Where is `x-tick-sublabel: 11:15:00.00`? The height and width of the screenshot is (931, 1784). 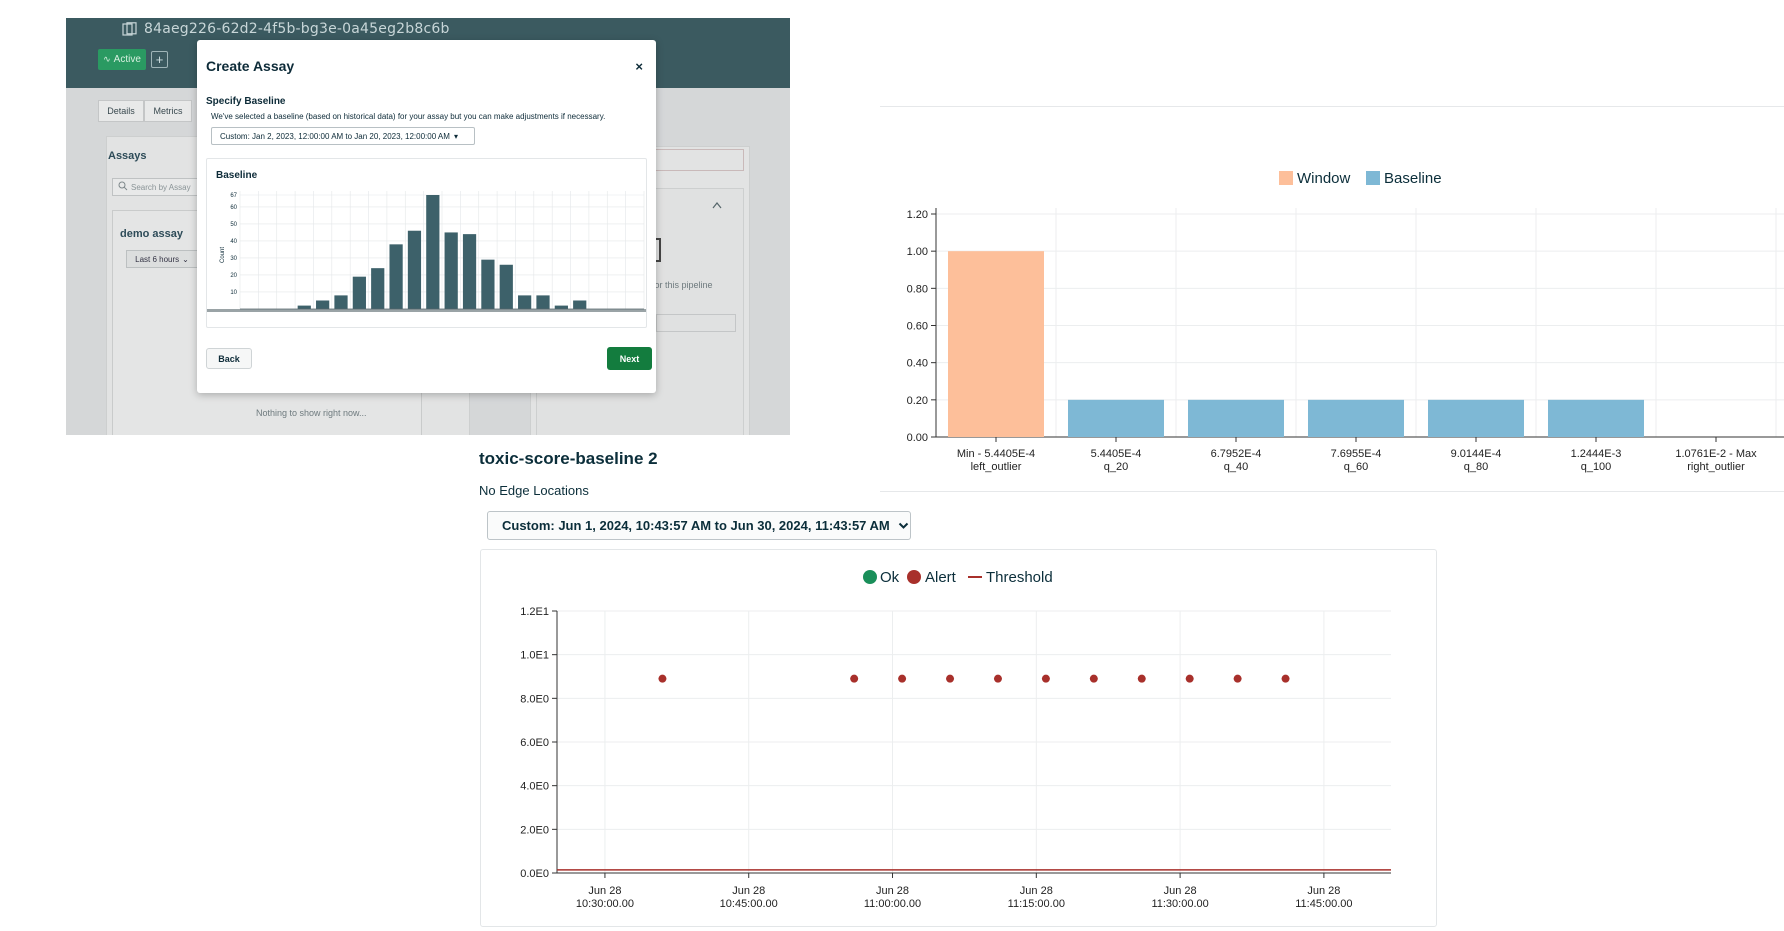 x-tick-sublabel: 11:15:00.00 is located at coordinates (1036, 904).